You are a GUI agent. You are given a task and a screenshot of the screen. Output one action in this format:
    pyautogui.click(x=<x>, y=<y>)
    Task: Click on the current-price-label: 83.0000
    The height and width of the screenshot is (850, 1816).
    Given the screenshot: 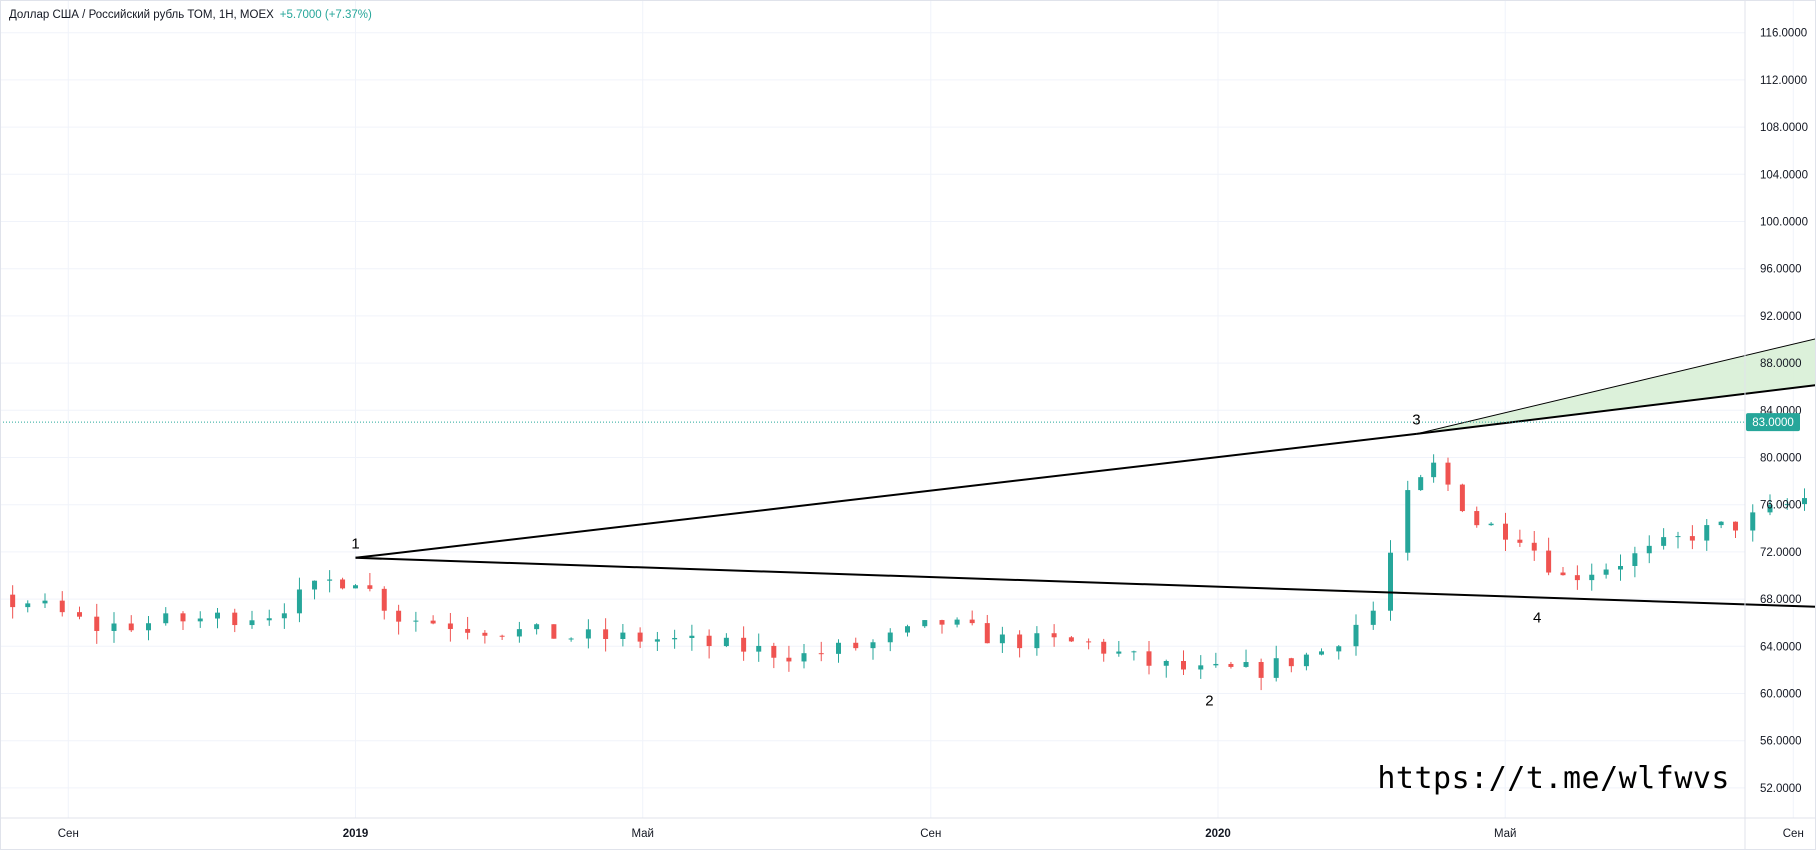 What is the action you would take?
    pyautogui.click(x=1773, y=423)
    